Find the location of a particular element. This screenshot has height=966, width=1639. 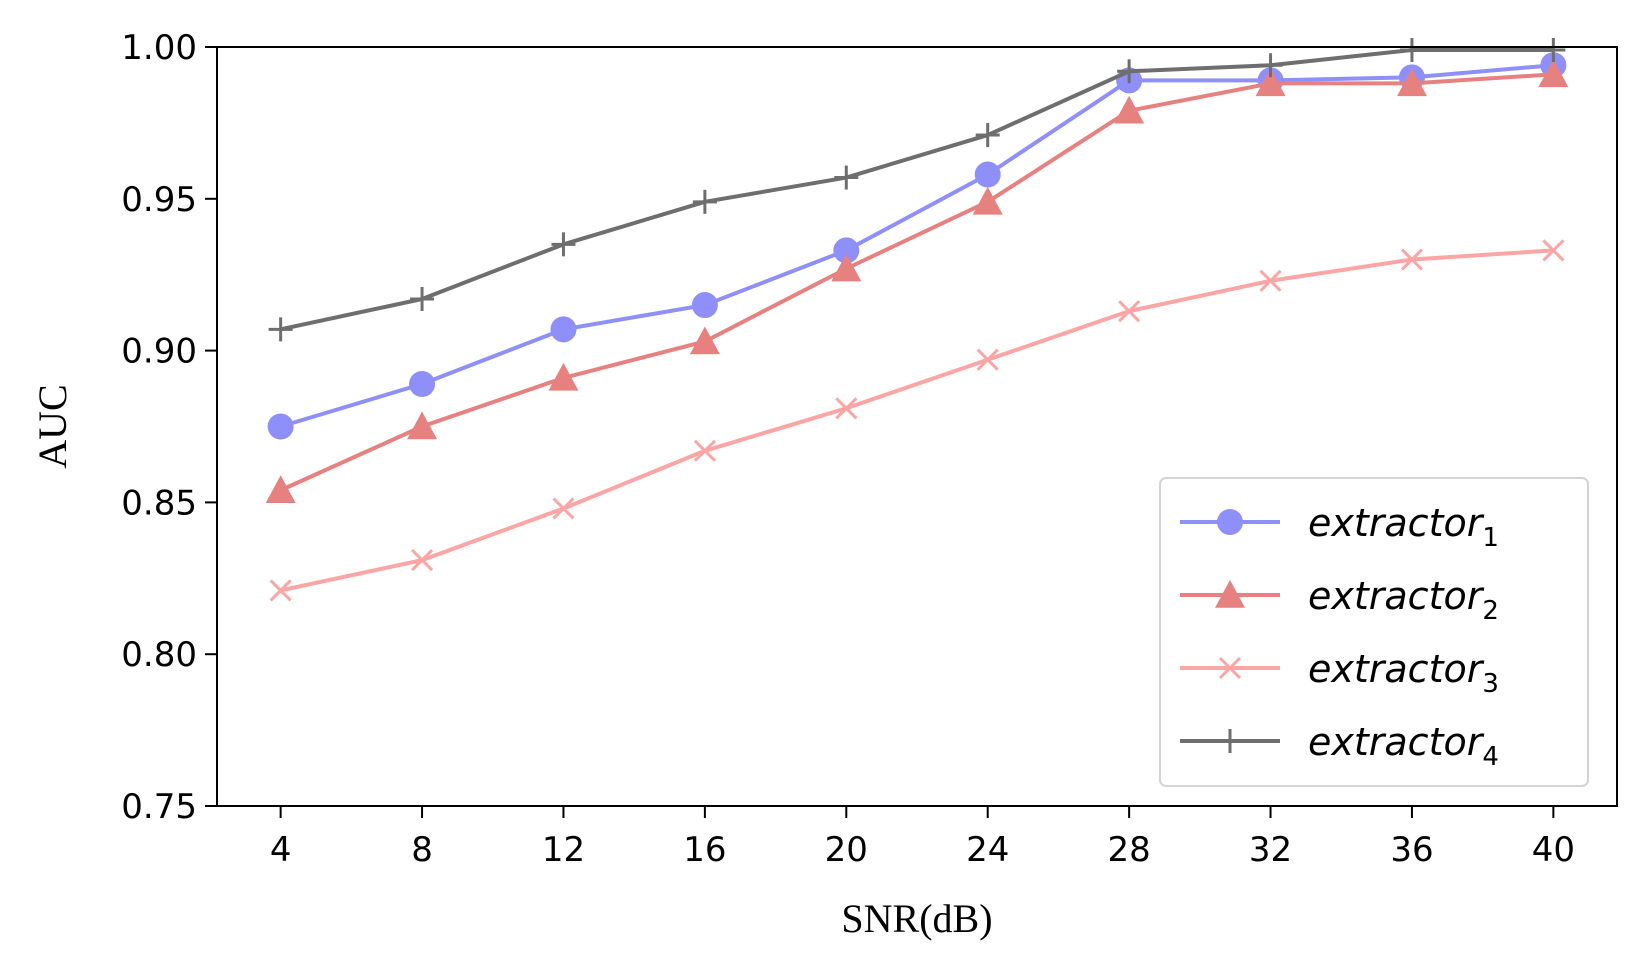

x-tick-label: 28 is located at coordinates (1128, 850).